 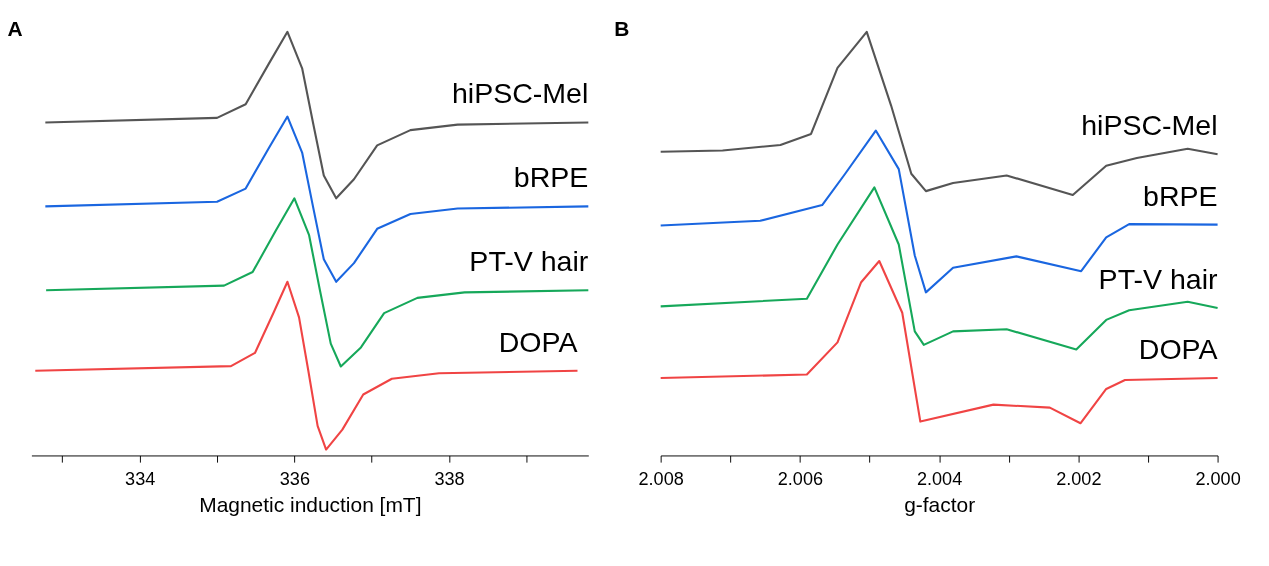 I want to click on x-tick-label: 2.000, so click(x=1218, y=478).